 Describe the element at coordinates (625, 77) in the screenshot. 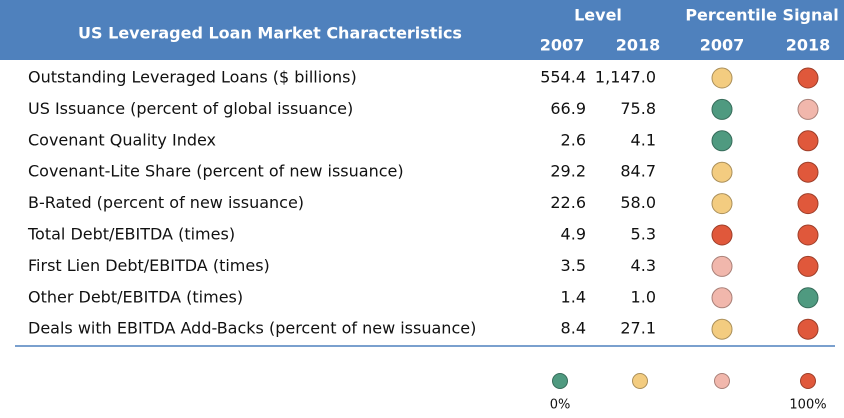

I see `level-value: 1,147.0` at that location.